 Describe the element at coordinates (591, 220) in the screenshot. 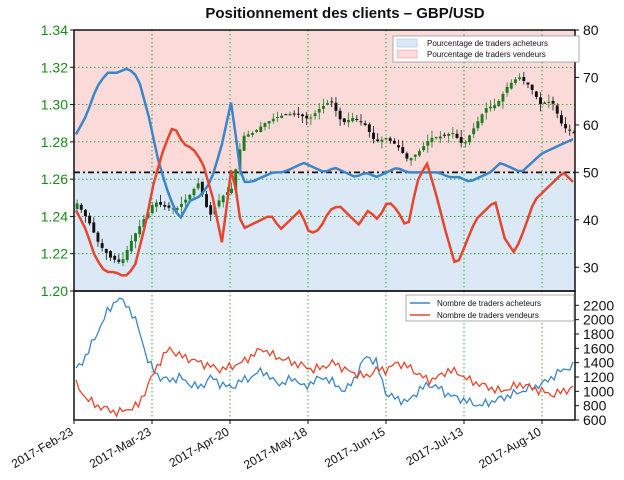

I see `percent-tick-label: 40` at that location.